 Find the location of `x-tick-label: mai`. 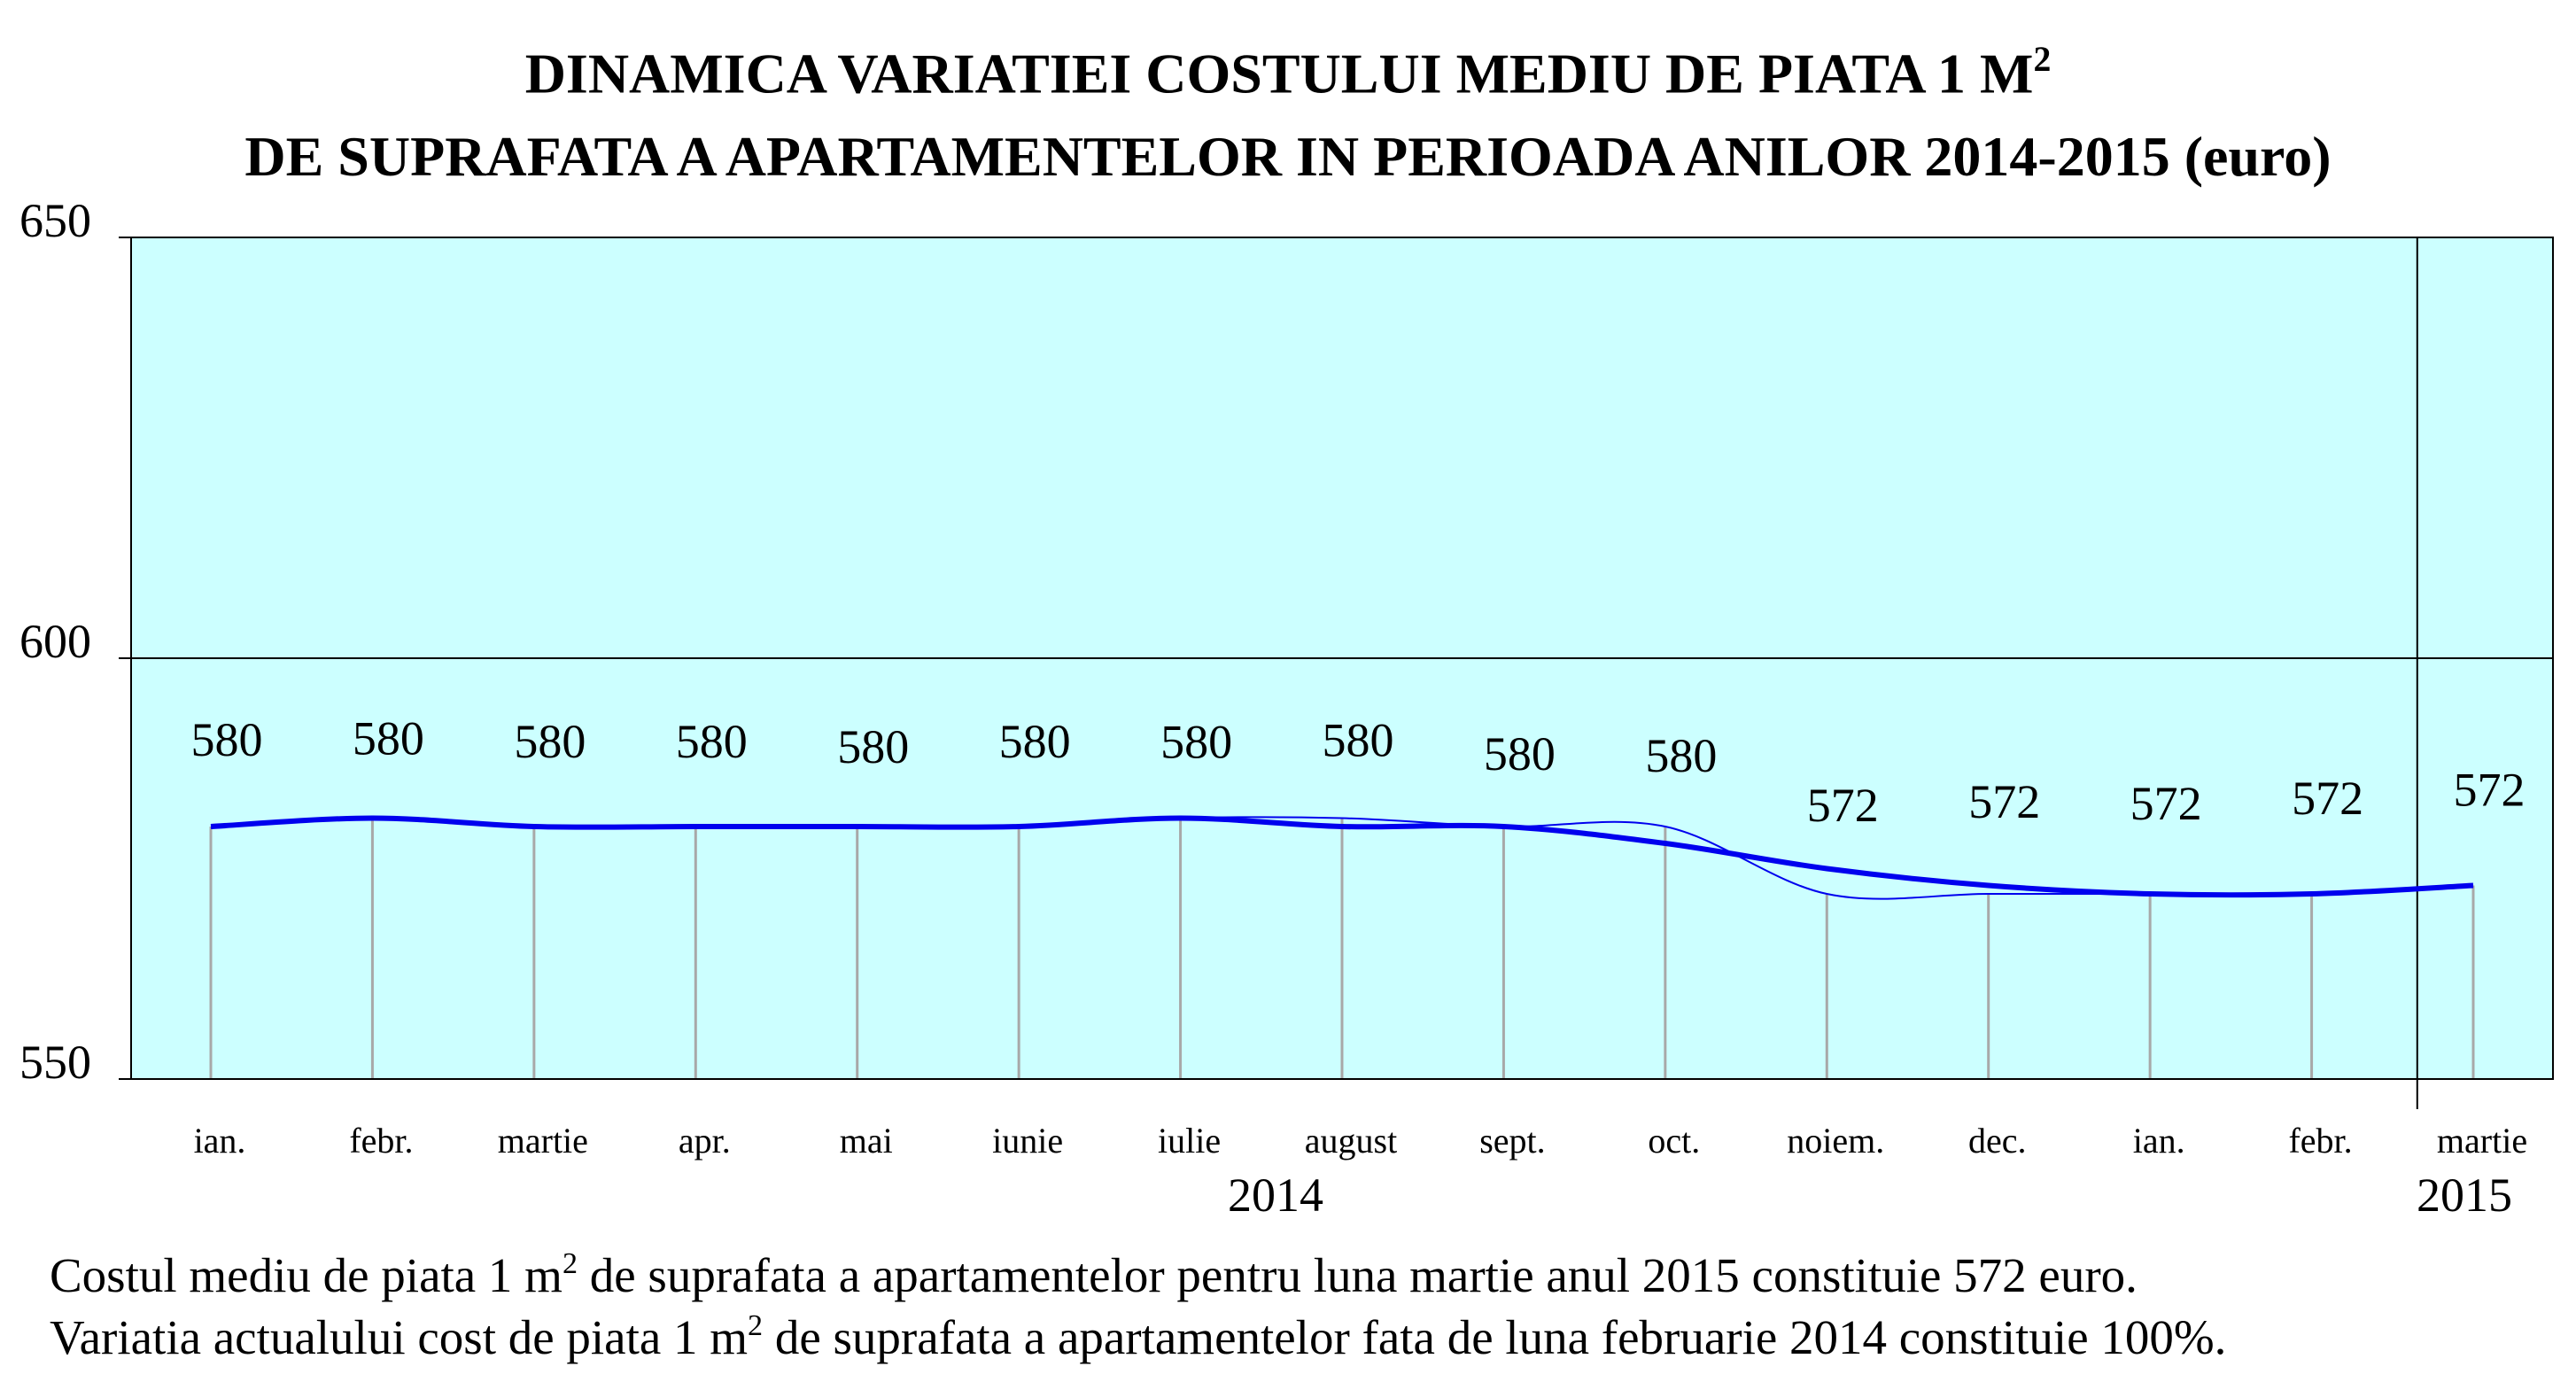

x-tick-label: mai is located at coordinates (866, 1141).